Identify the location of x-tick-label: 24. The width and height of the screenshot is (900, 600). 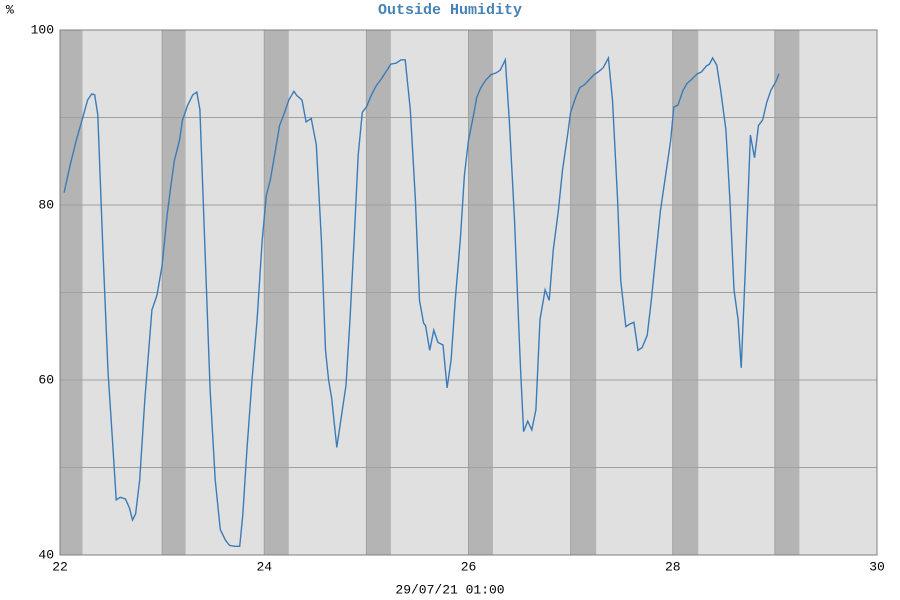
(264, 566).